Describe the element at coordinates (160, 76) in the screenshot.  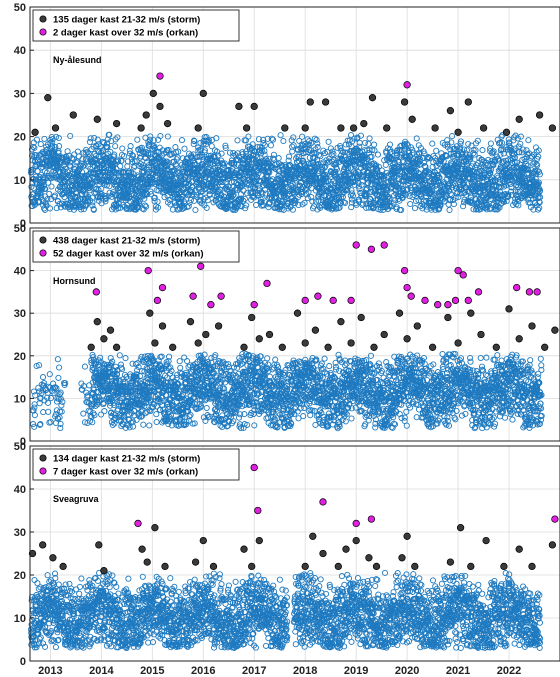
I see `orkan-point` at that location.